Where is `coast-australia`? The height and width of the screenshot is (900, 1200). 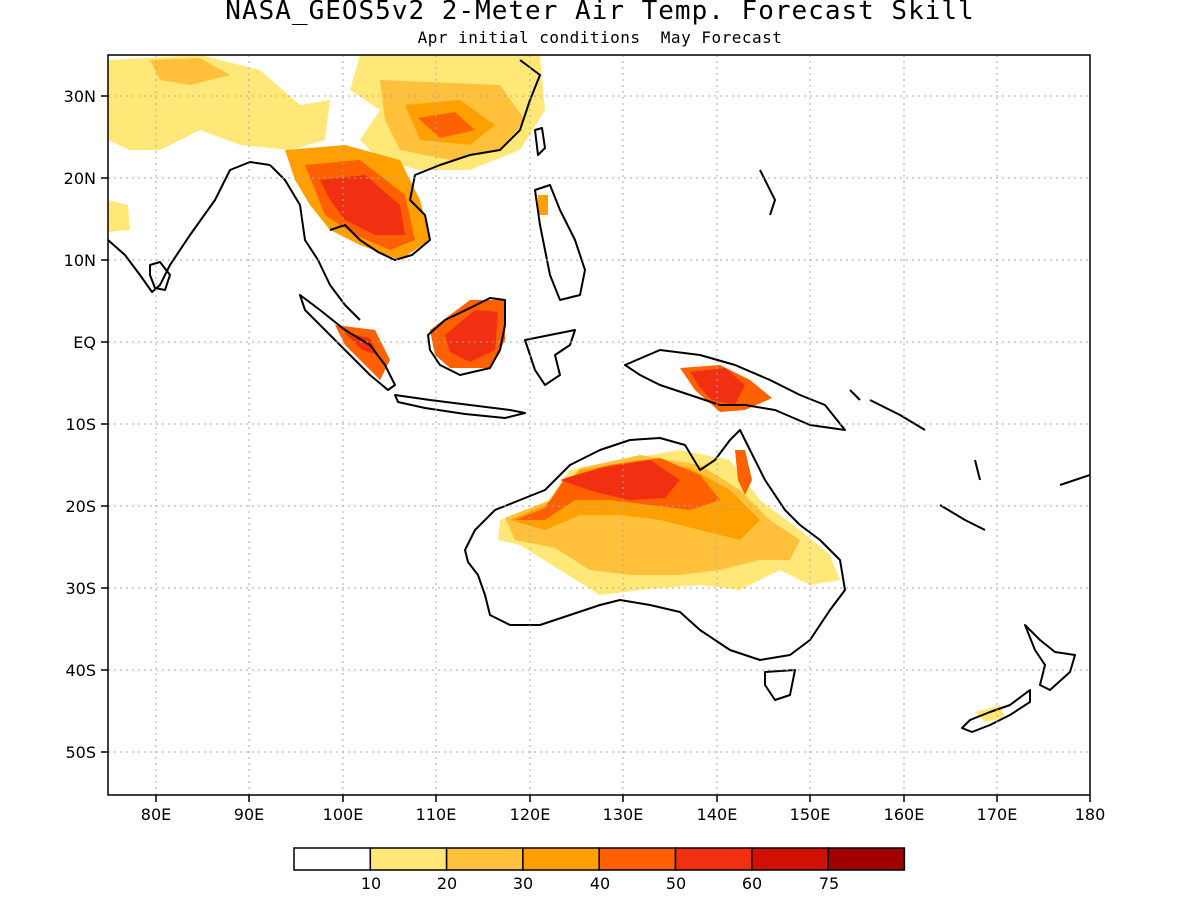
coast-australia is located at coordinates (655, 545).